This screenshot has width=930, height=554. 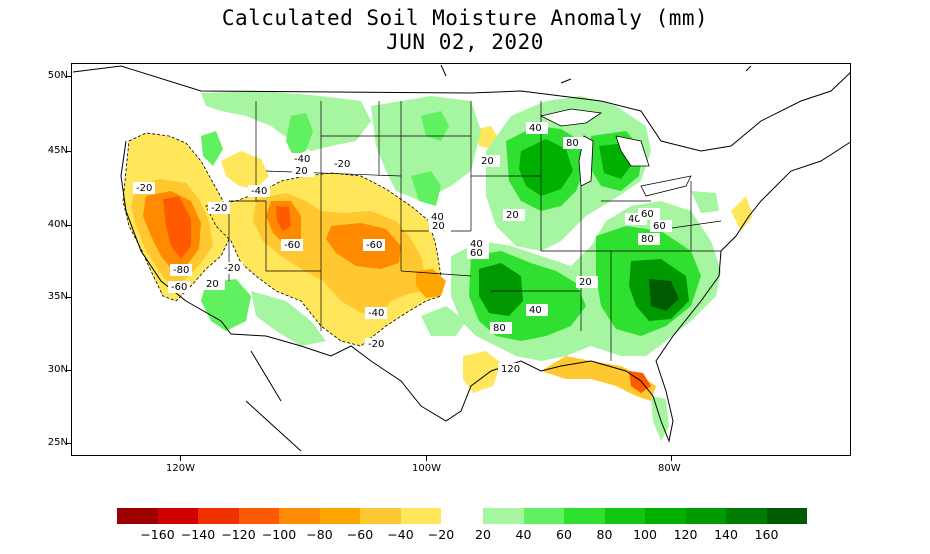 What do you see at coordinates (180, 468) in the screenshot?
I see `lon-label-120w: 120W` at bounding box center [180, 468].